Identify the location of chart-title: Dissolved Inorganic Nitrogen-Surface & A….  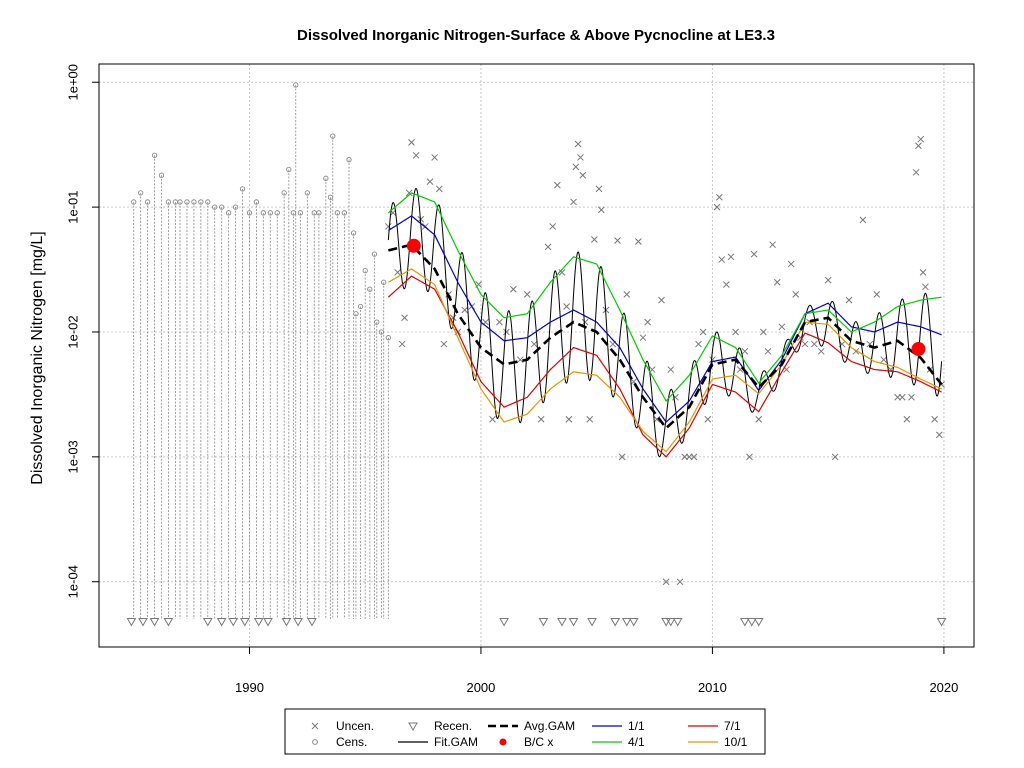
(536, 35).